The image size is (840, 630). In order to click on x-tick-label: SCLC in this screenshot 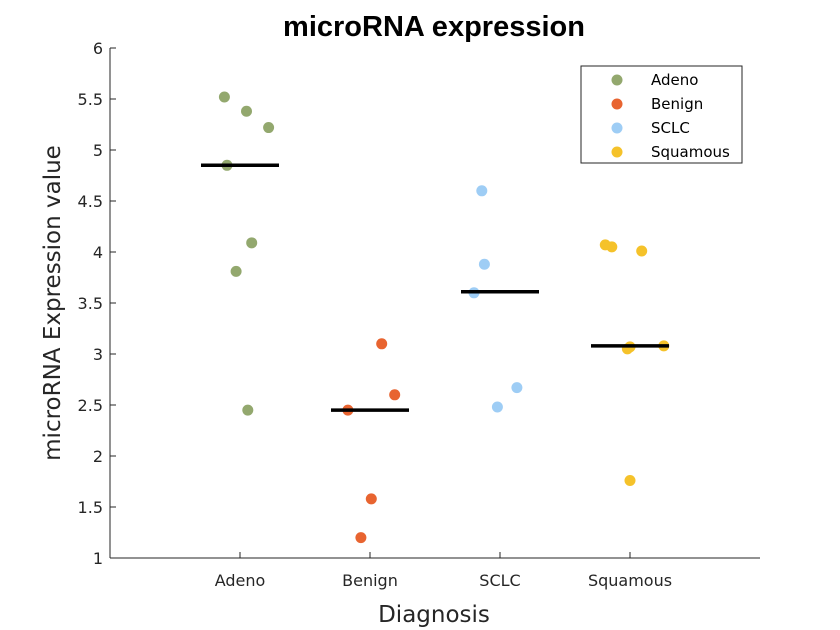, I will do `click(499, 580)`.